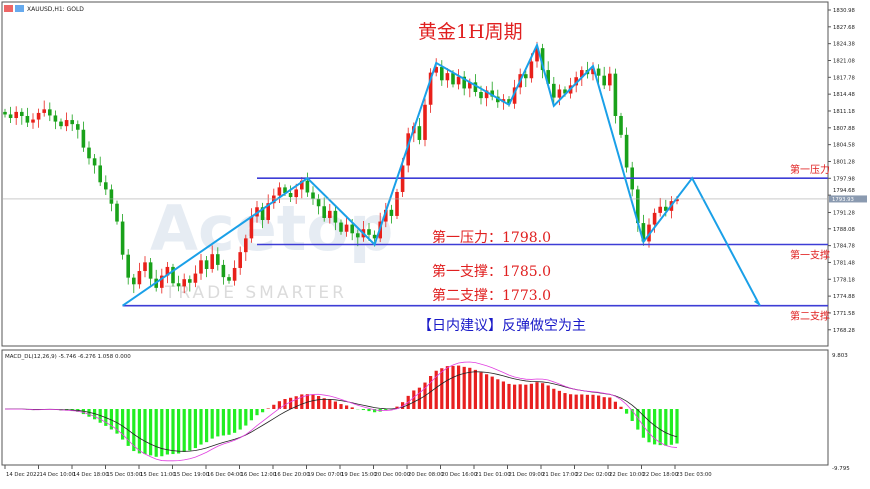 The image size is (870, 489). What do you see at coordinates (841, 469) in the screenshot?
I see `macd-tick-bottom: -9.795` at bounding box center [841, 469].